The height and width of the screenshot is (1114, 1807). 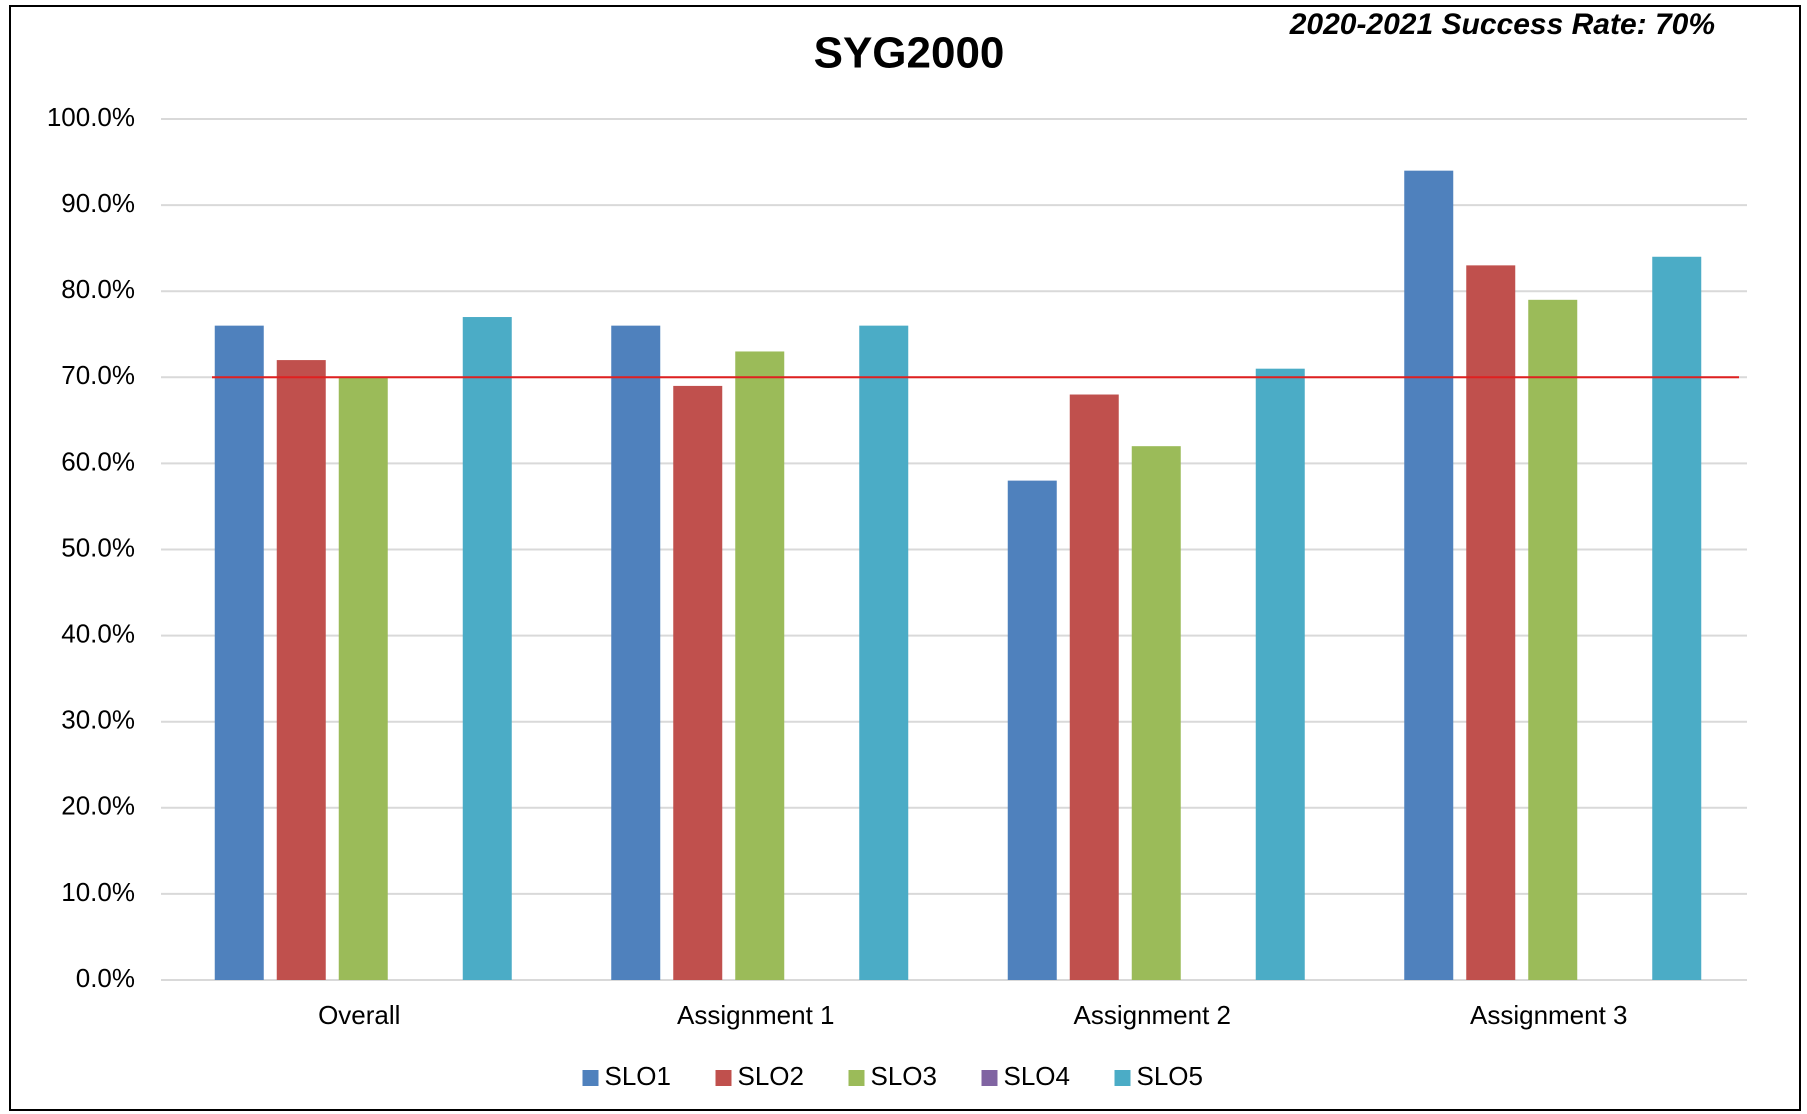 I want to click on y-tick-label: 30.0%, so click(x=98, y=720).